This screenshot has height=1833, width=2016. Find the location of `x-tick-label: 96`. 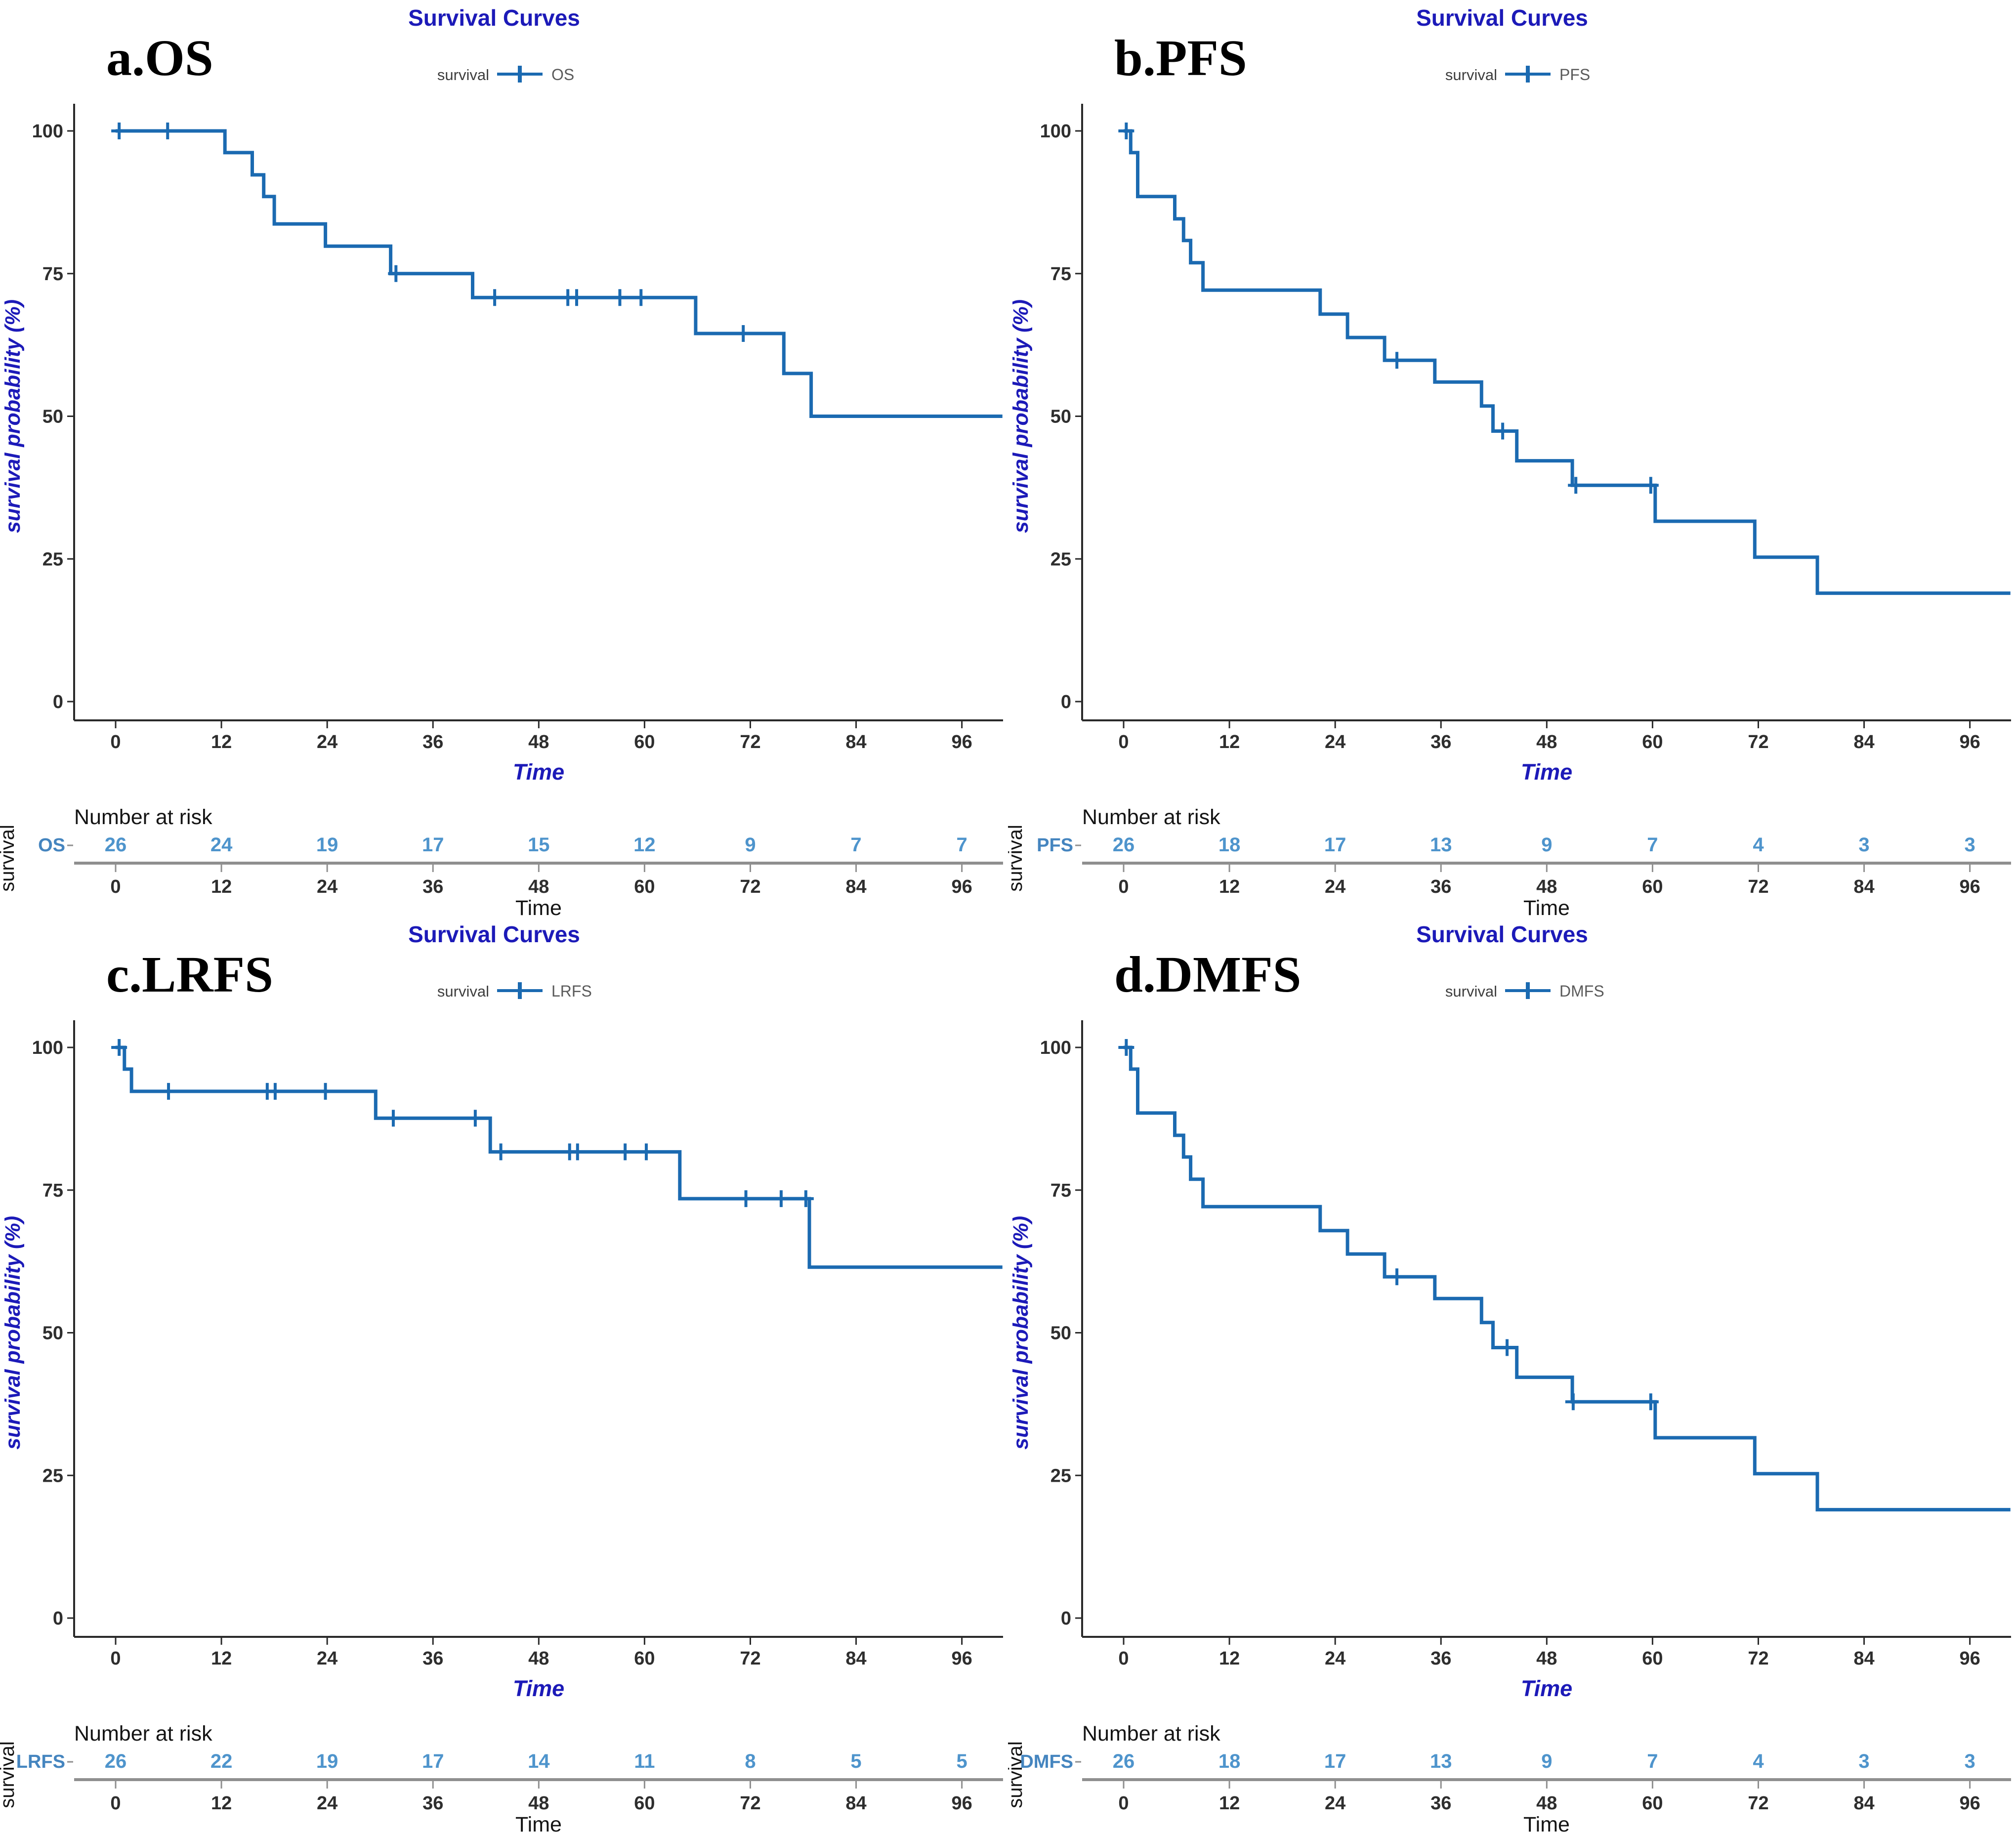

x-tick-label: 96 is located at coordinates (961, 1658).